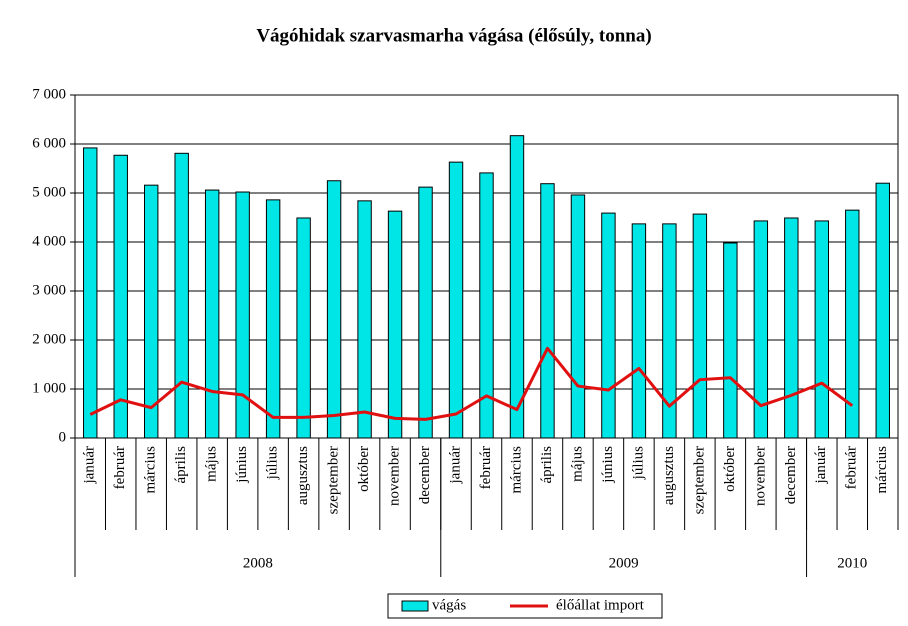 This screenshot has width=908, height=626. Describe the element at coordinates (449, 605) in the screenshot. I see `legend-label: vágás` at that location.